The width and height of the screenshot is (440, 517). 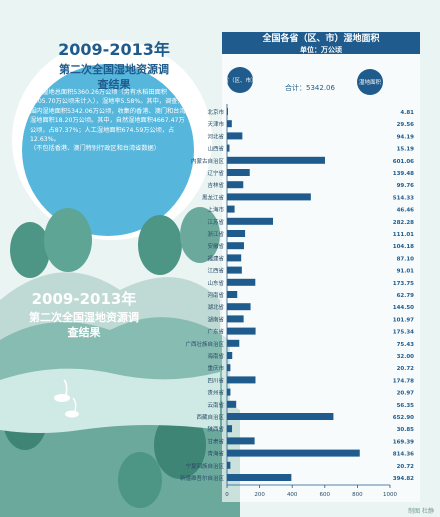 What do you see at coordinates (215, 368) in the screenshot?
I see `category-label: 重庆市` at bounding box center [215, 368].